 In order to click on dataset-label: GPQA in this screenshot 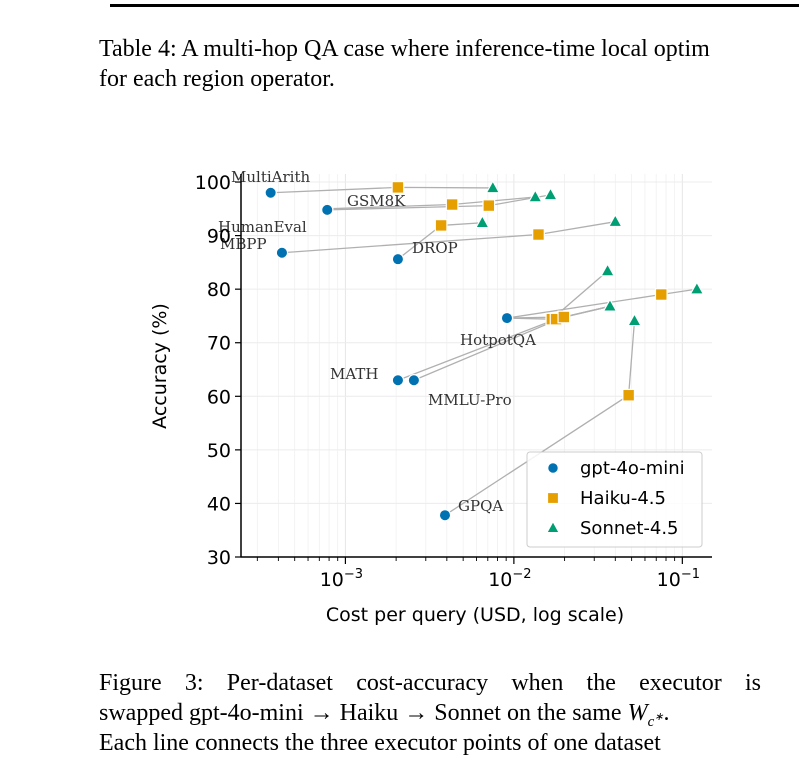, I will do `click(480, 506)`.